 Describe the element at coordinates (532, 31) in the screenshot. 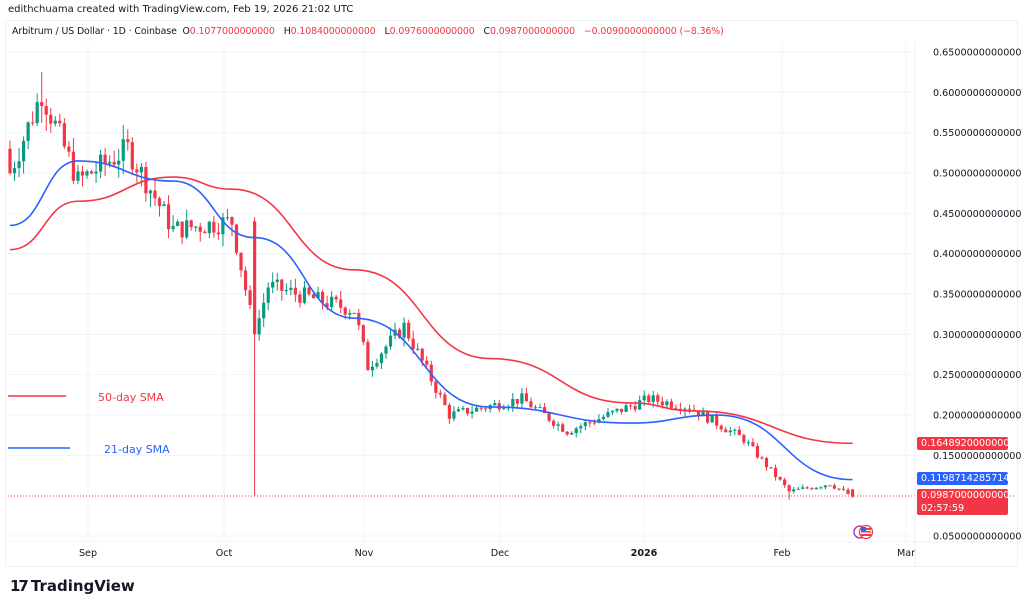

I see `close-value: 0.0987000000000` at that location.